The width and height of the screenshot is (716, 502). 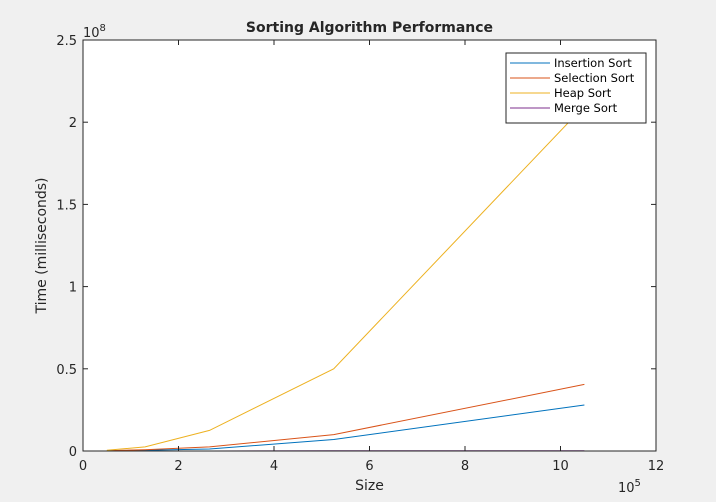 I want to click on y-tick-label: 2.5, so click(x=66, y=41).